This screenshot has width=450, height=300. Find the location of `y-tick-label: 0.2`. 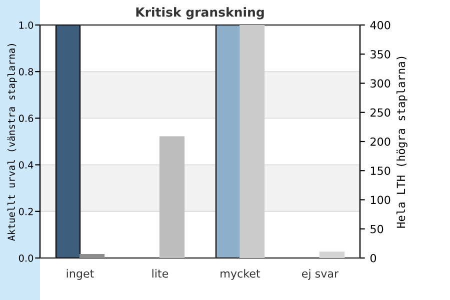

y-tick-label: 0.2 is located at coordinates (25, 212).